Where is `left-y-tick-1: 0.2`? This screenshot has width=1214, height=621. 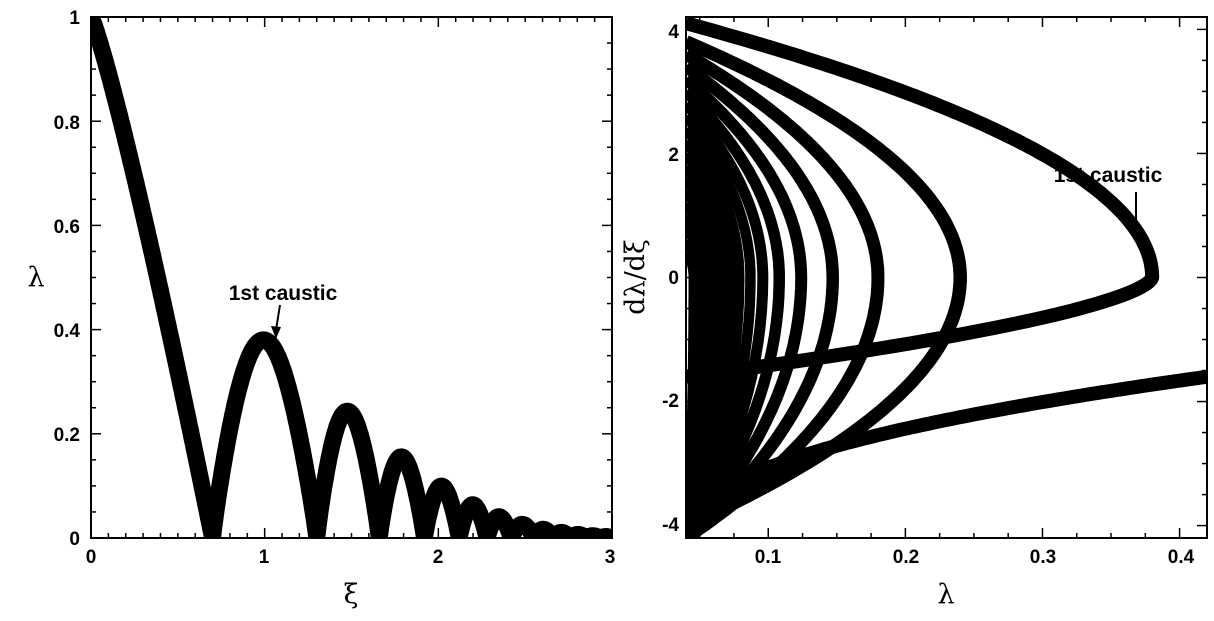 left-y-tick-1: 0.2 is located at coordinates (67, 435).